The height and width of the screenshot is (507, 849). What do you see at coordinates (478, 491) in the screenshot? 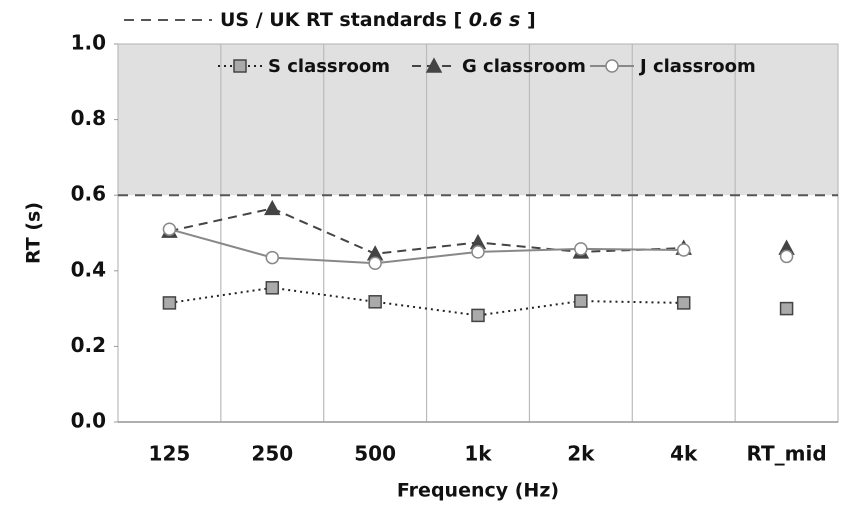
I see `x-axis-label: Frequency (Hz)` at bounding box center [478, 491].